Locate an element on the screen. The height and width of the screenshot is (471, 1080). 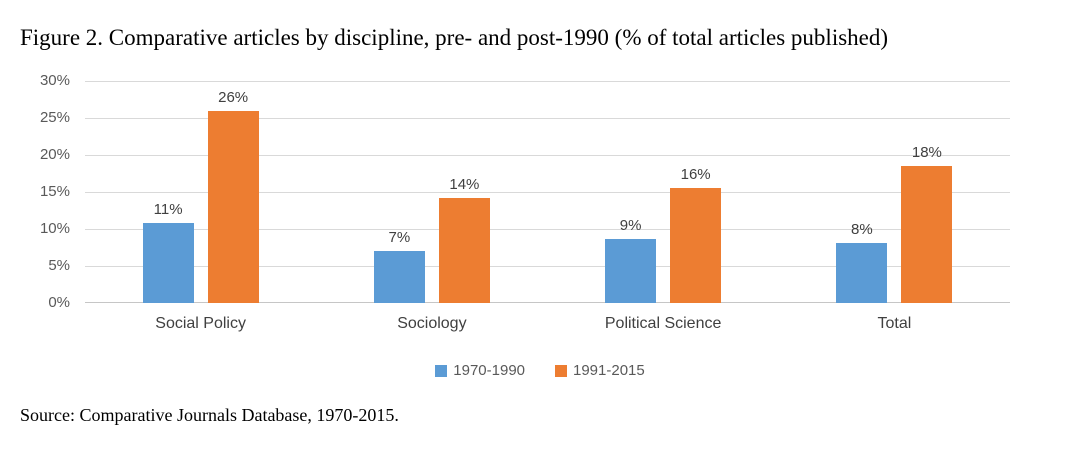
category-label: Total is located at coordinates (894, 323).